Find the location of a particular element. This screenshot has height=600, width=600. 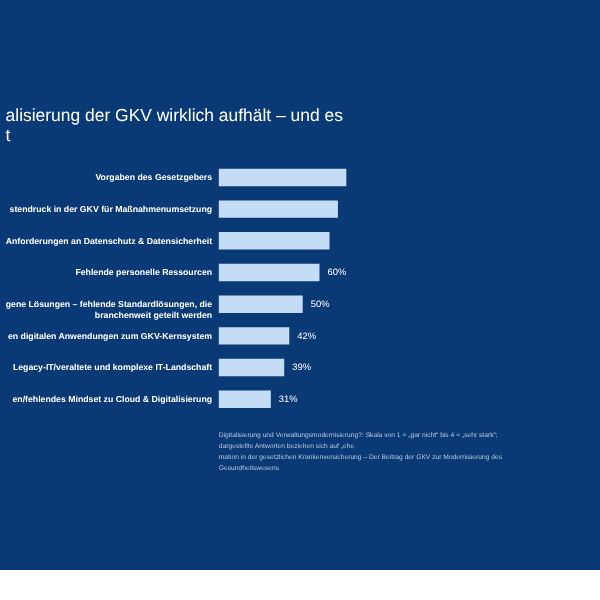

text: t is located at coordinates (8, 134).